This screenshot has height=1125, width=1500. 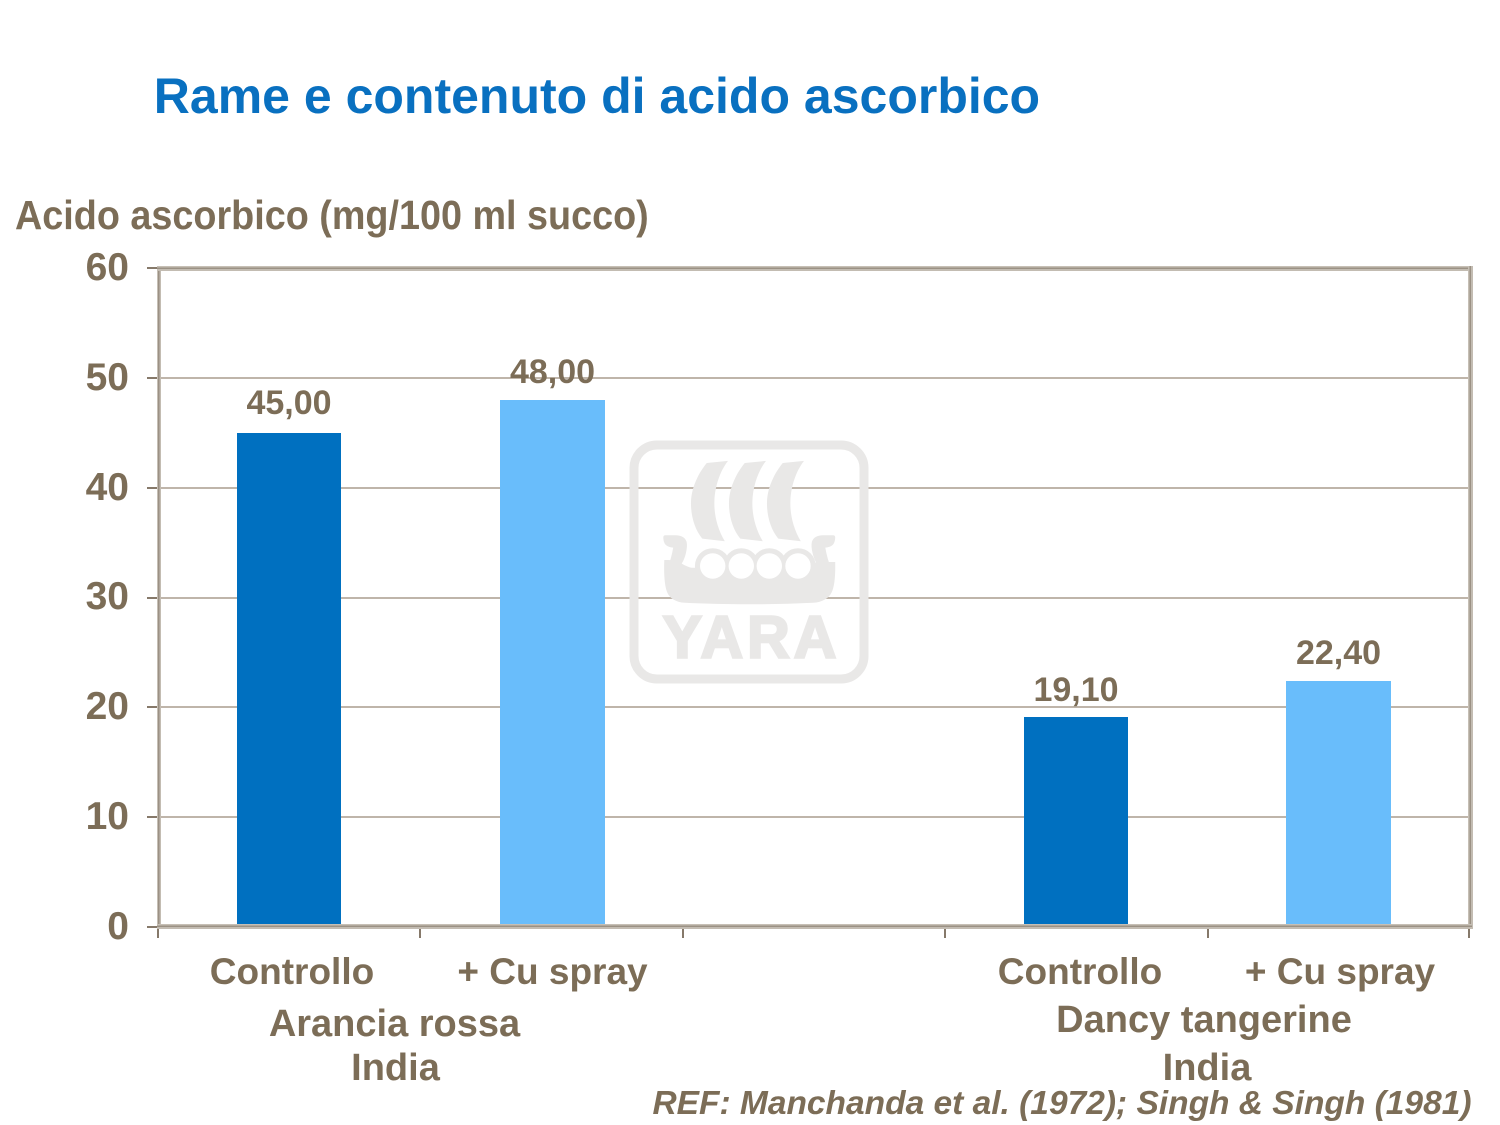 What do you see at coordinates (752, 638) in the screenshot?
I see `svg-text: YARA` at bounding box center [752, 638].